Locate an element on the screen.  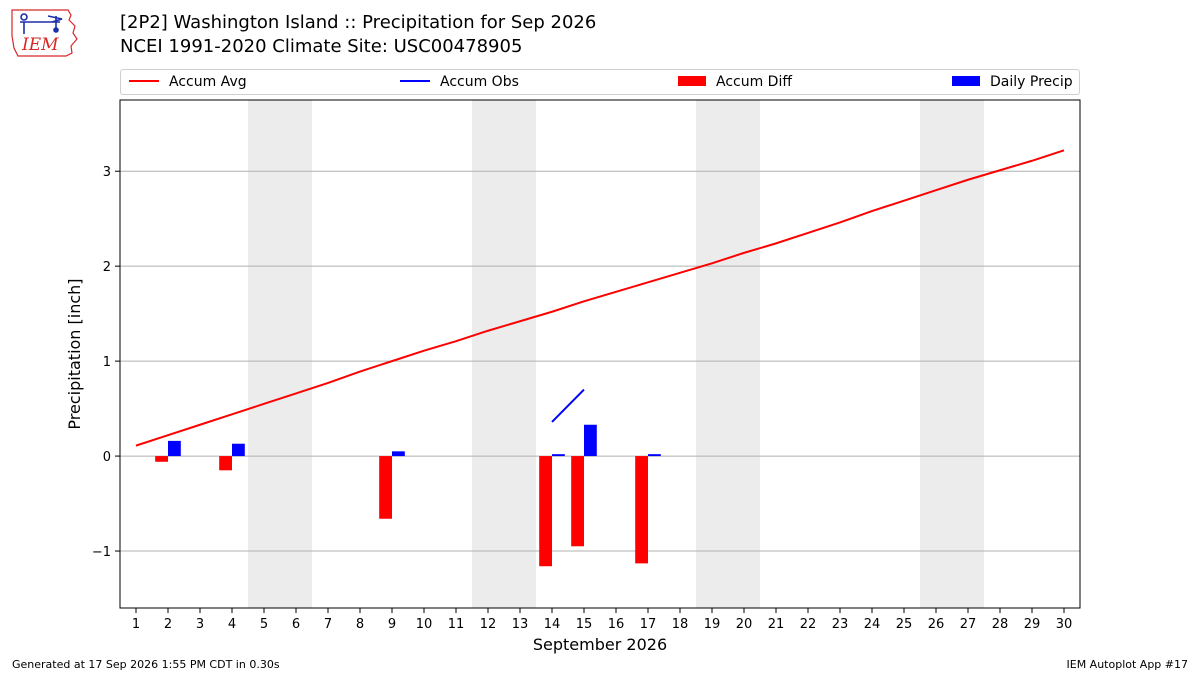
x-tick-label: 29 is located at coordinates (1032, 624).